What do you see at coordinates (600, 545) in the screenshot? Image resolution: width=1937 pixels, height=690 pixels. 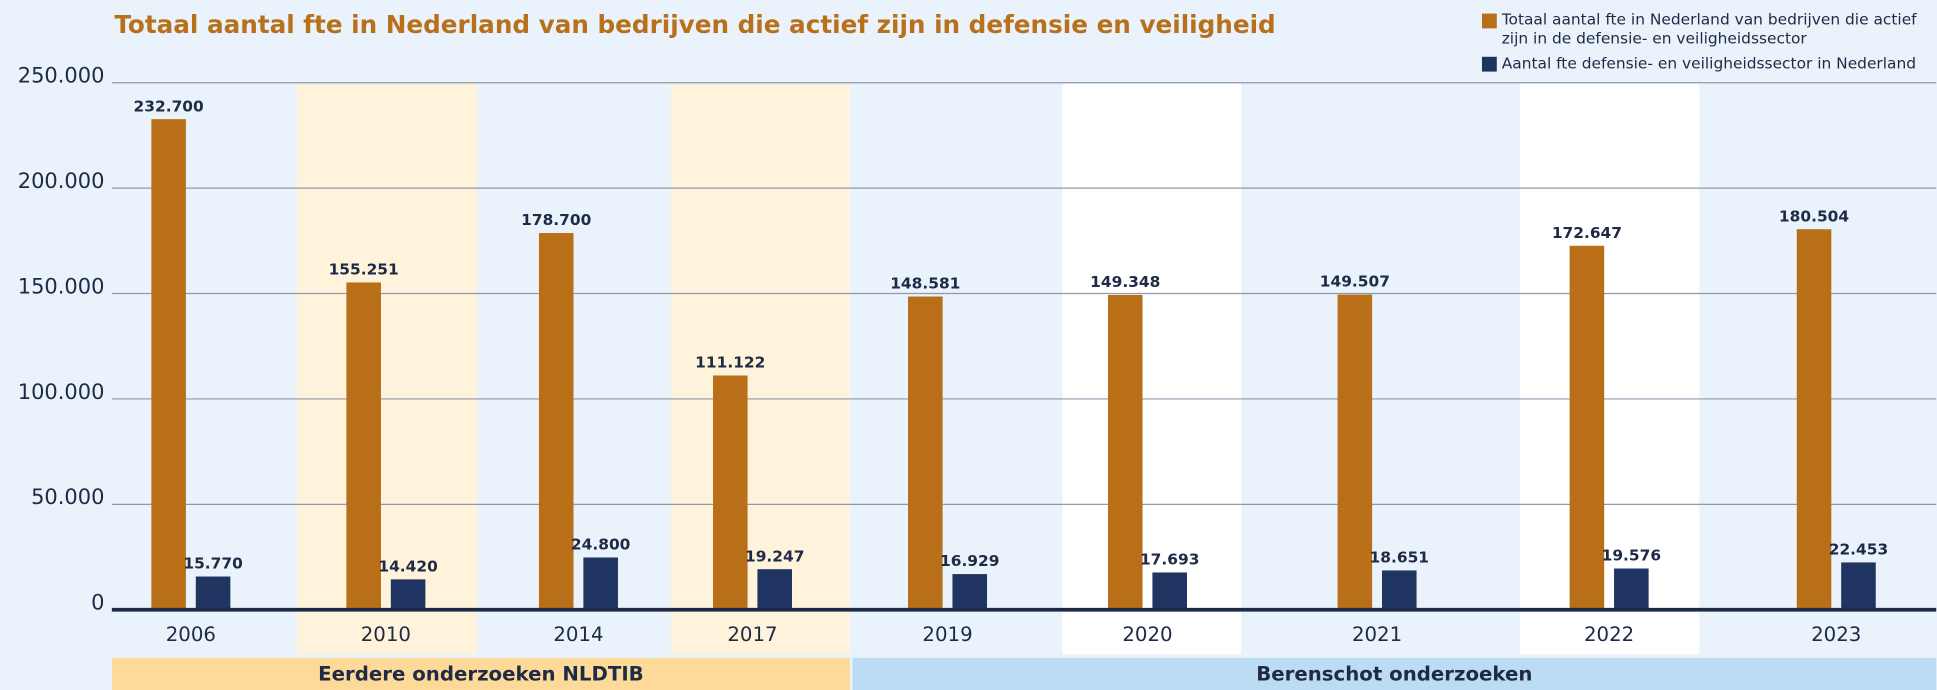 I see `value-label: 24.800` at bounding box center [600, 545].